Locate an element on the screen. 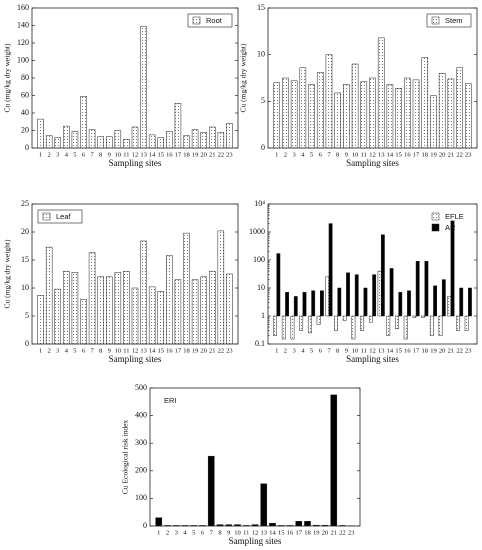 This screenshot has width=482, height=550. x-tick-label: 8 is located at coordinates (219, 532).